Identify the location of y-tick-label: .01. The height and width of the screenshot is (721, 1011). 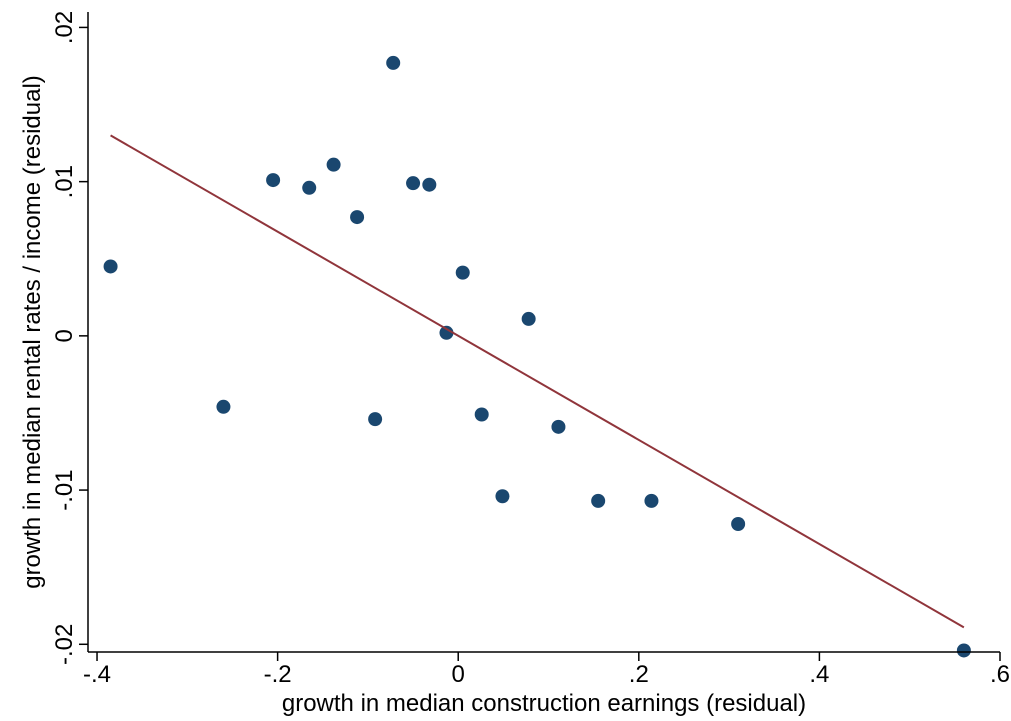
(64, 181).